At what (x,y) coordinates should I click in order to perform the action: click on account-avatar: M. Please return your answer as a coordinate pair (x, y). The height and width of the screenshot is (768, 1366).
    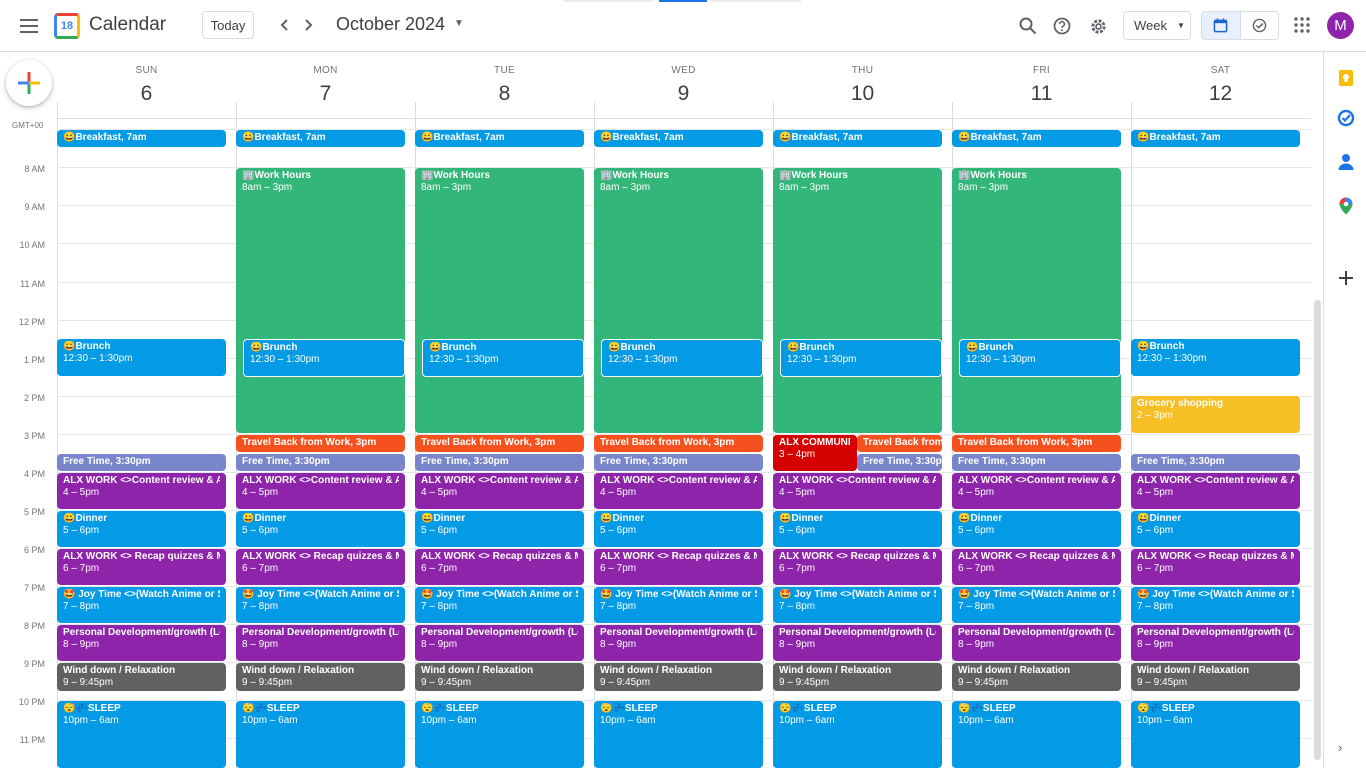
    Looking at the image, I should click on (1340, 25).